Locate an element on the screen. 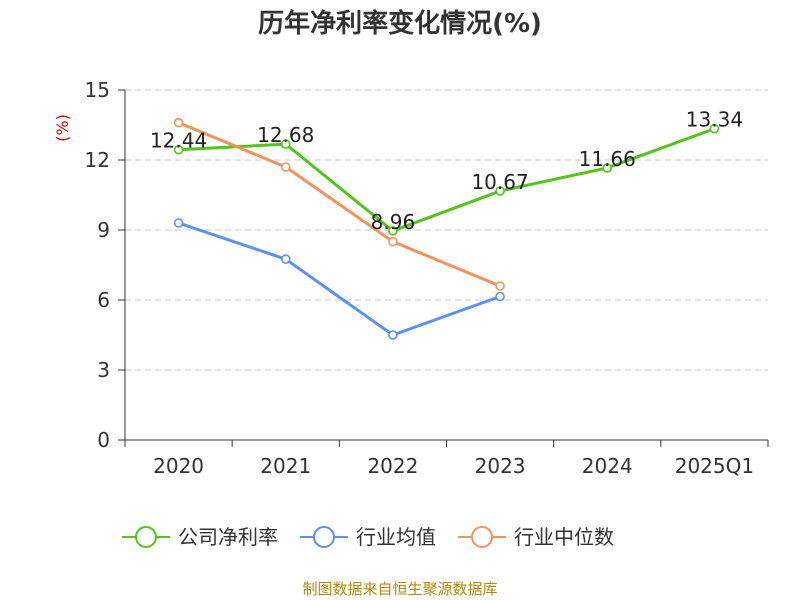 Image resolution: width=800 pixels, height=600 pixels. y-tick-label: 9 is located at coordinates (103, 230).